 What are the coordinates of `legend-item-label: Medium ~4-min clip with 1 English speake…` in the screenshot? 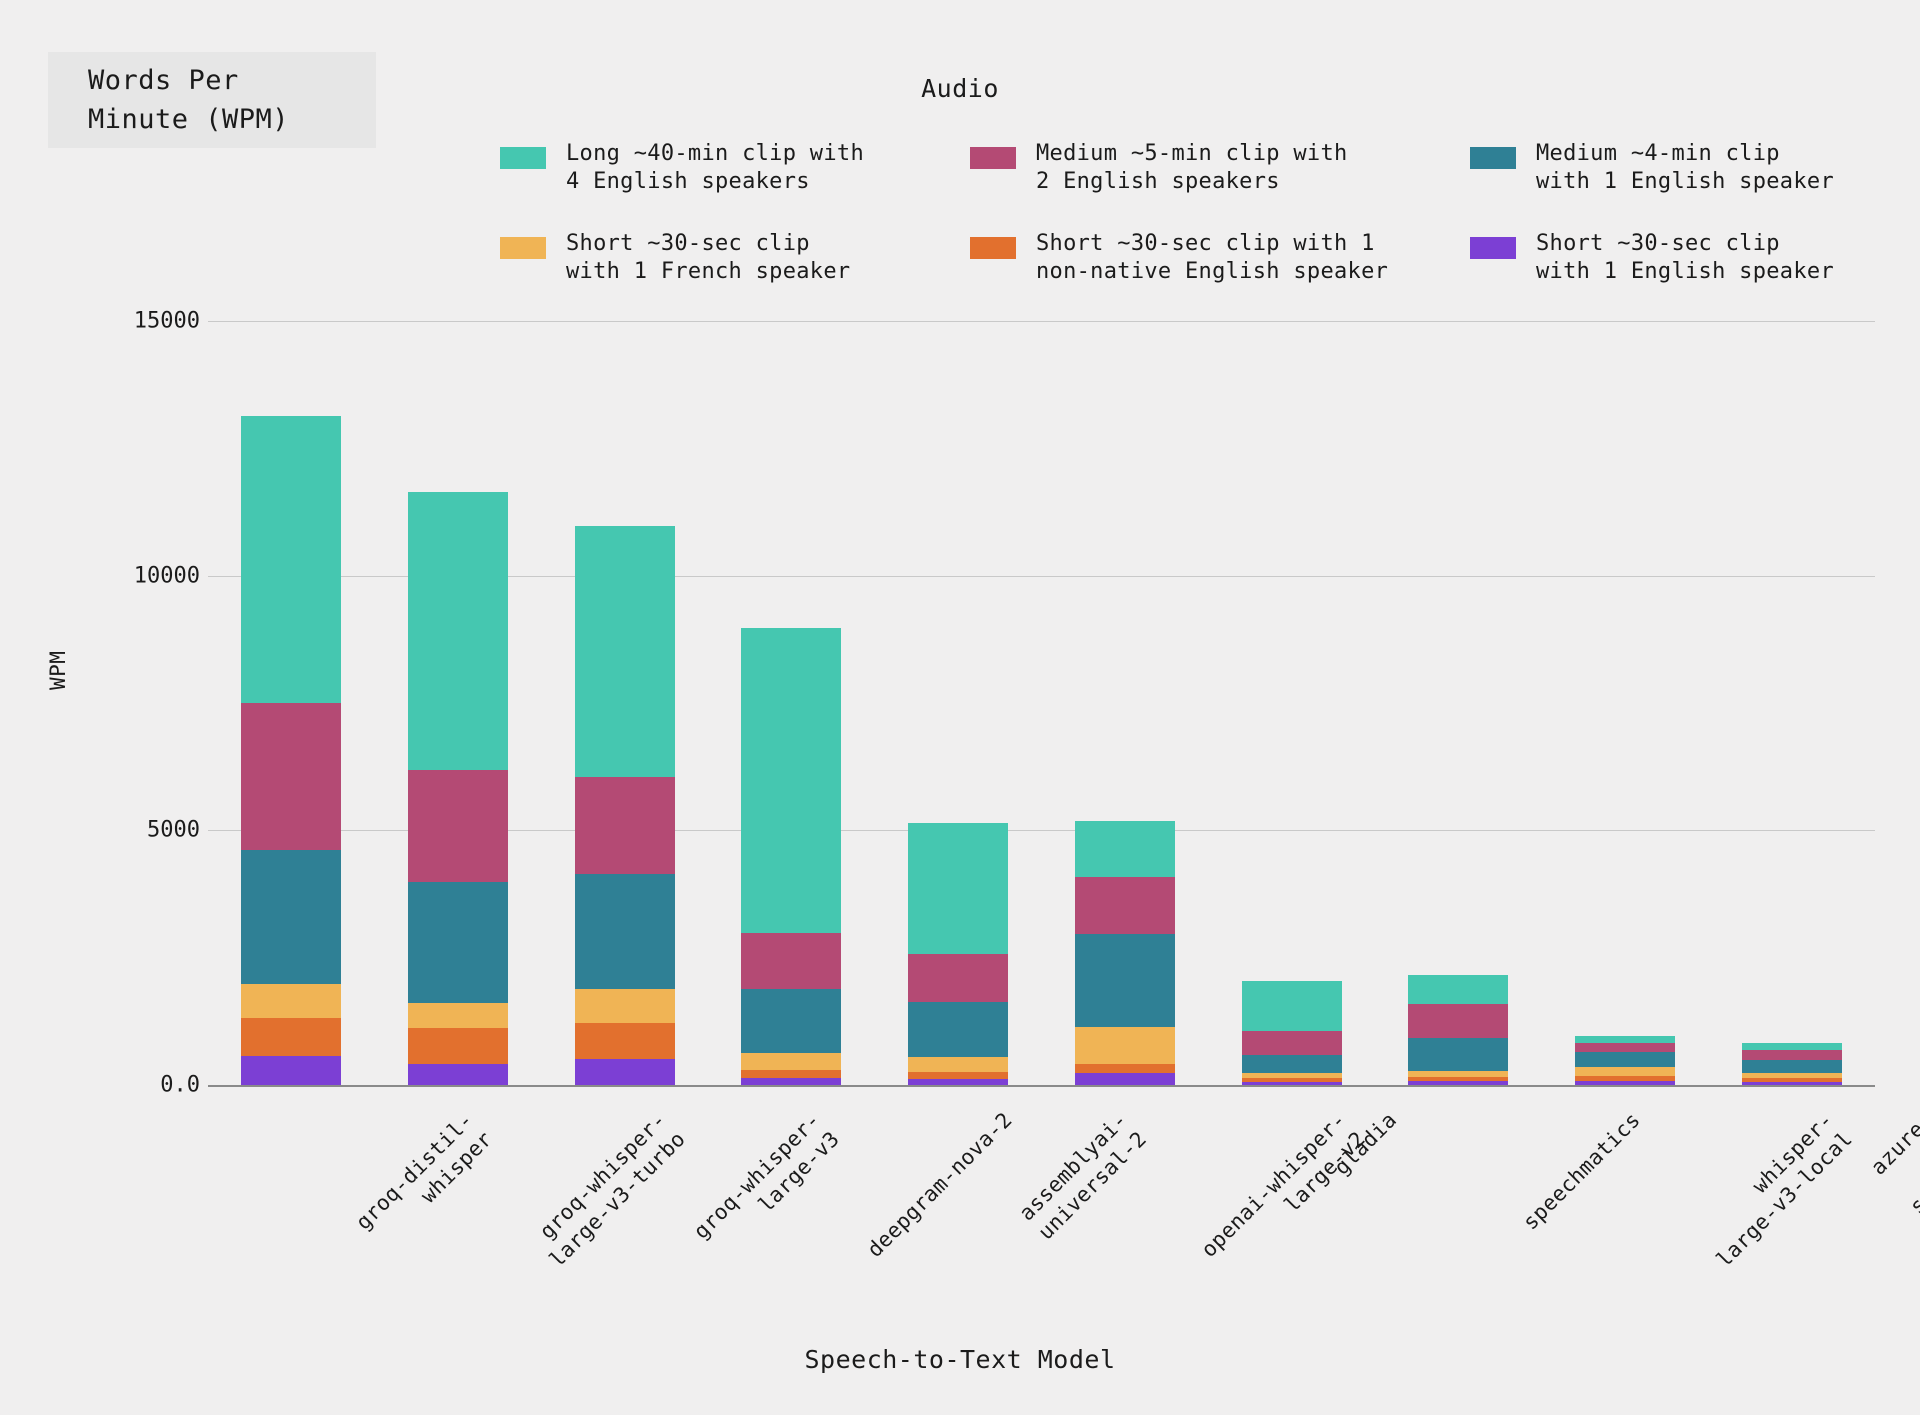 It's located at (1685, 168).